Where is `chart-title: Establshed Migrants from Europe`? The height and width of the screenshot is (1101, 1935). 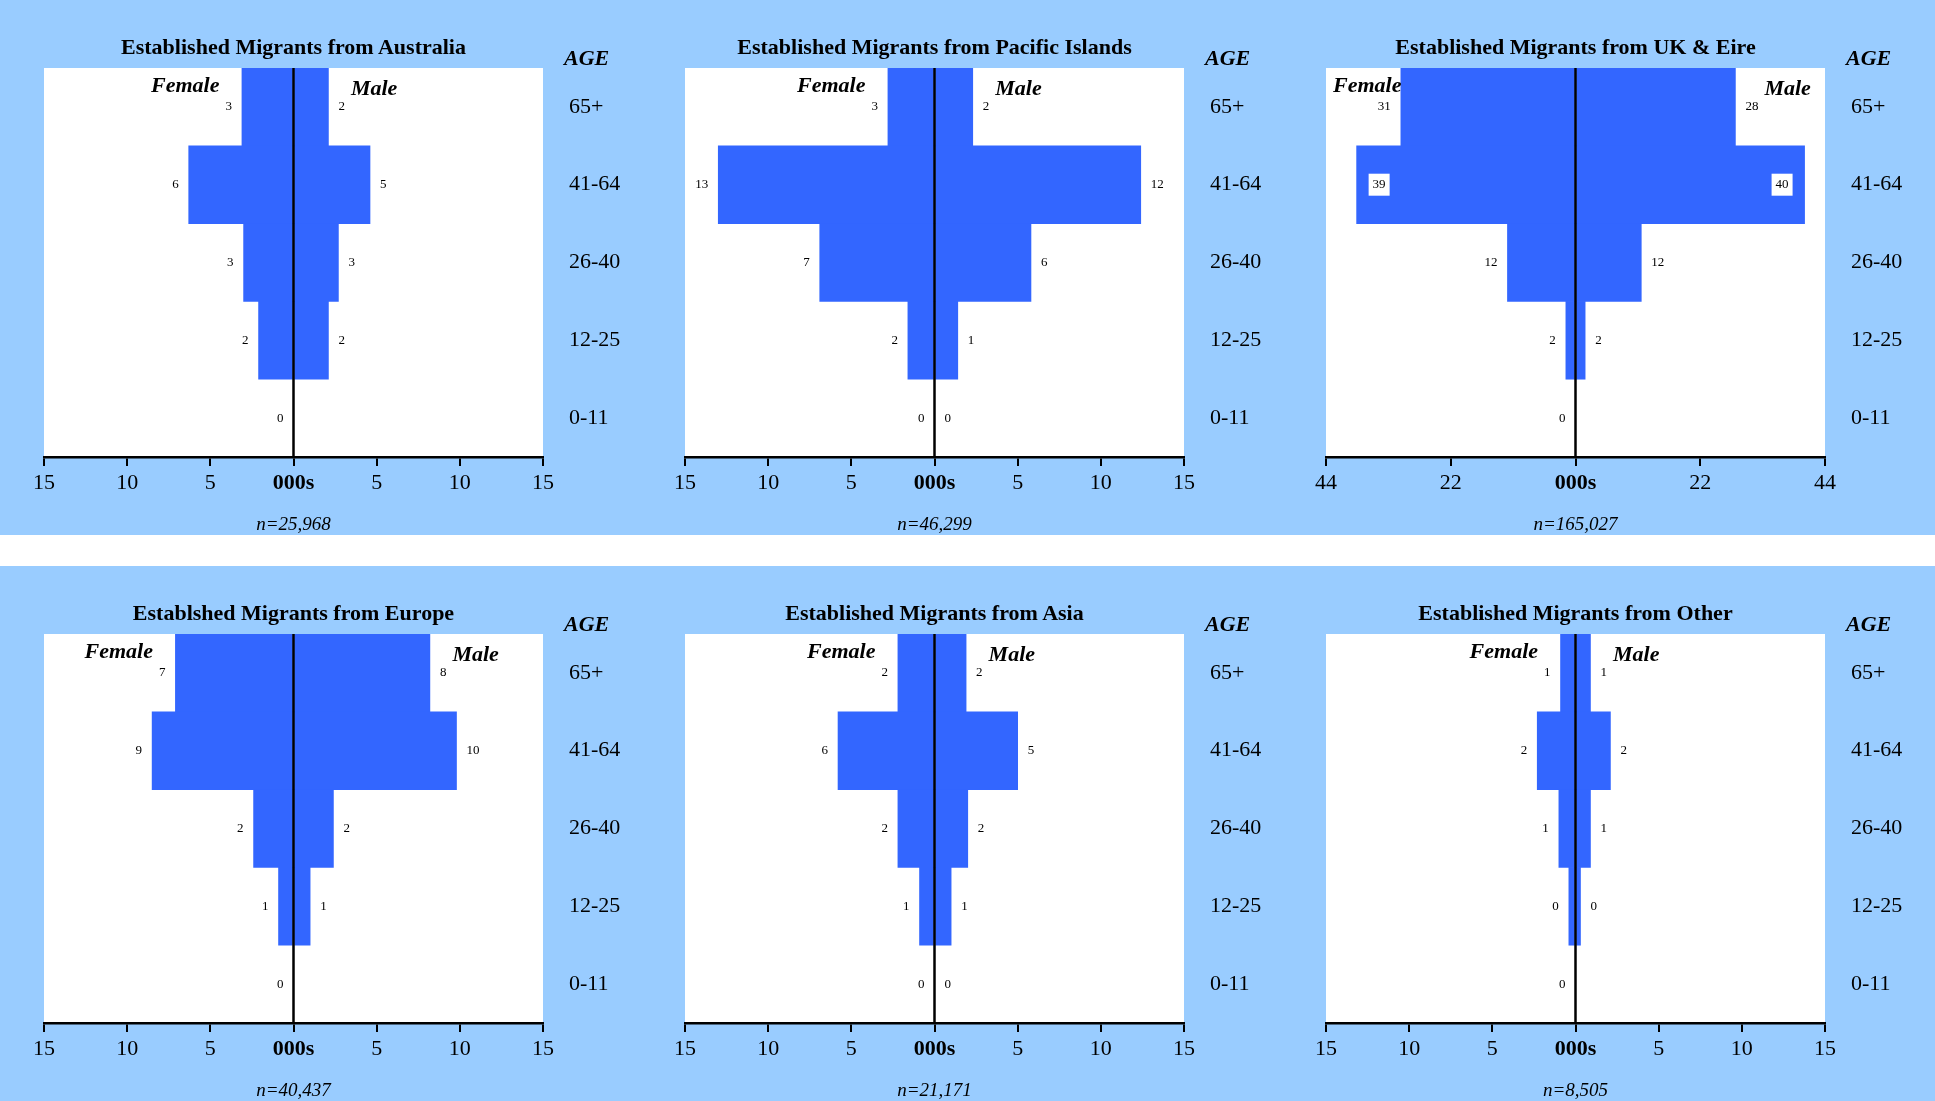
chart-title: Establshed Migrants from Europe is located at coordinates (293, 612).